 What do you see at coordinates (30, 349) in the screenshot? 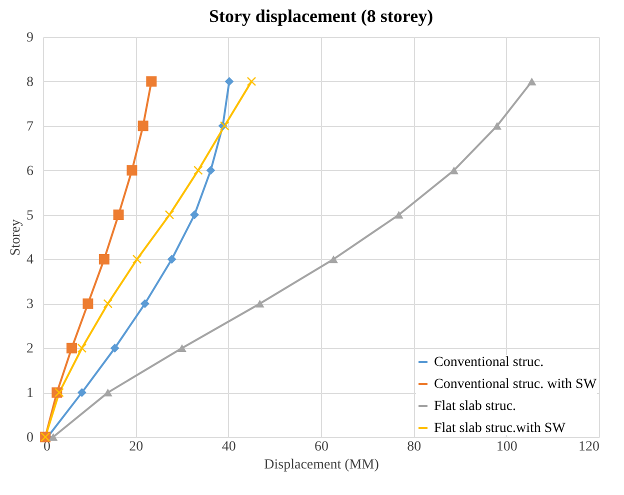
I see `y-tick-label: 2` at bounding box center [30, 349].